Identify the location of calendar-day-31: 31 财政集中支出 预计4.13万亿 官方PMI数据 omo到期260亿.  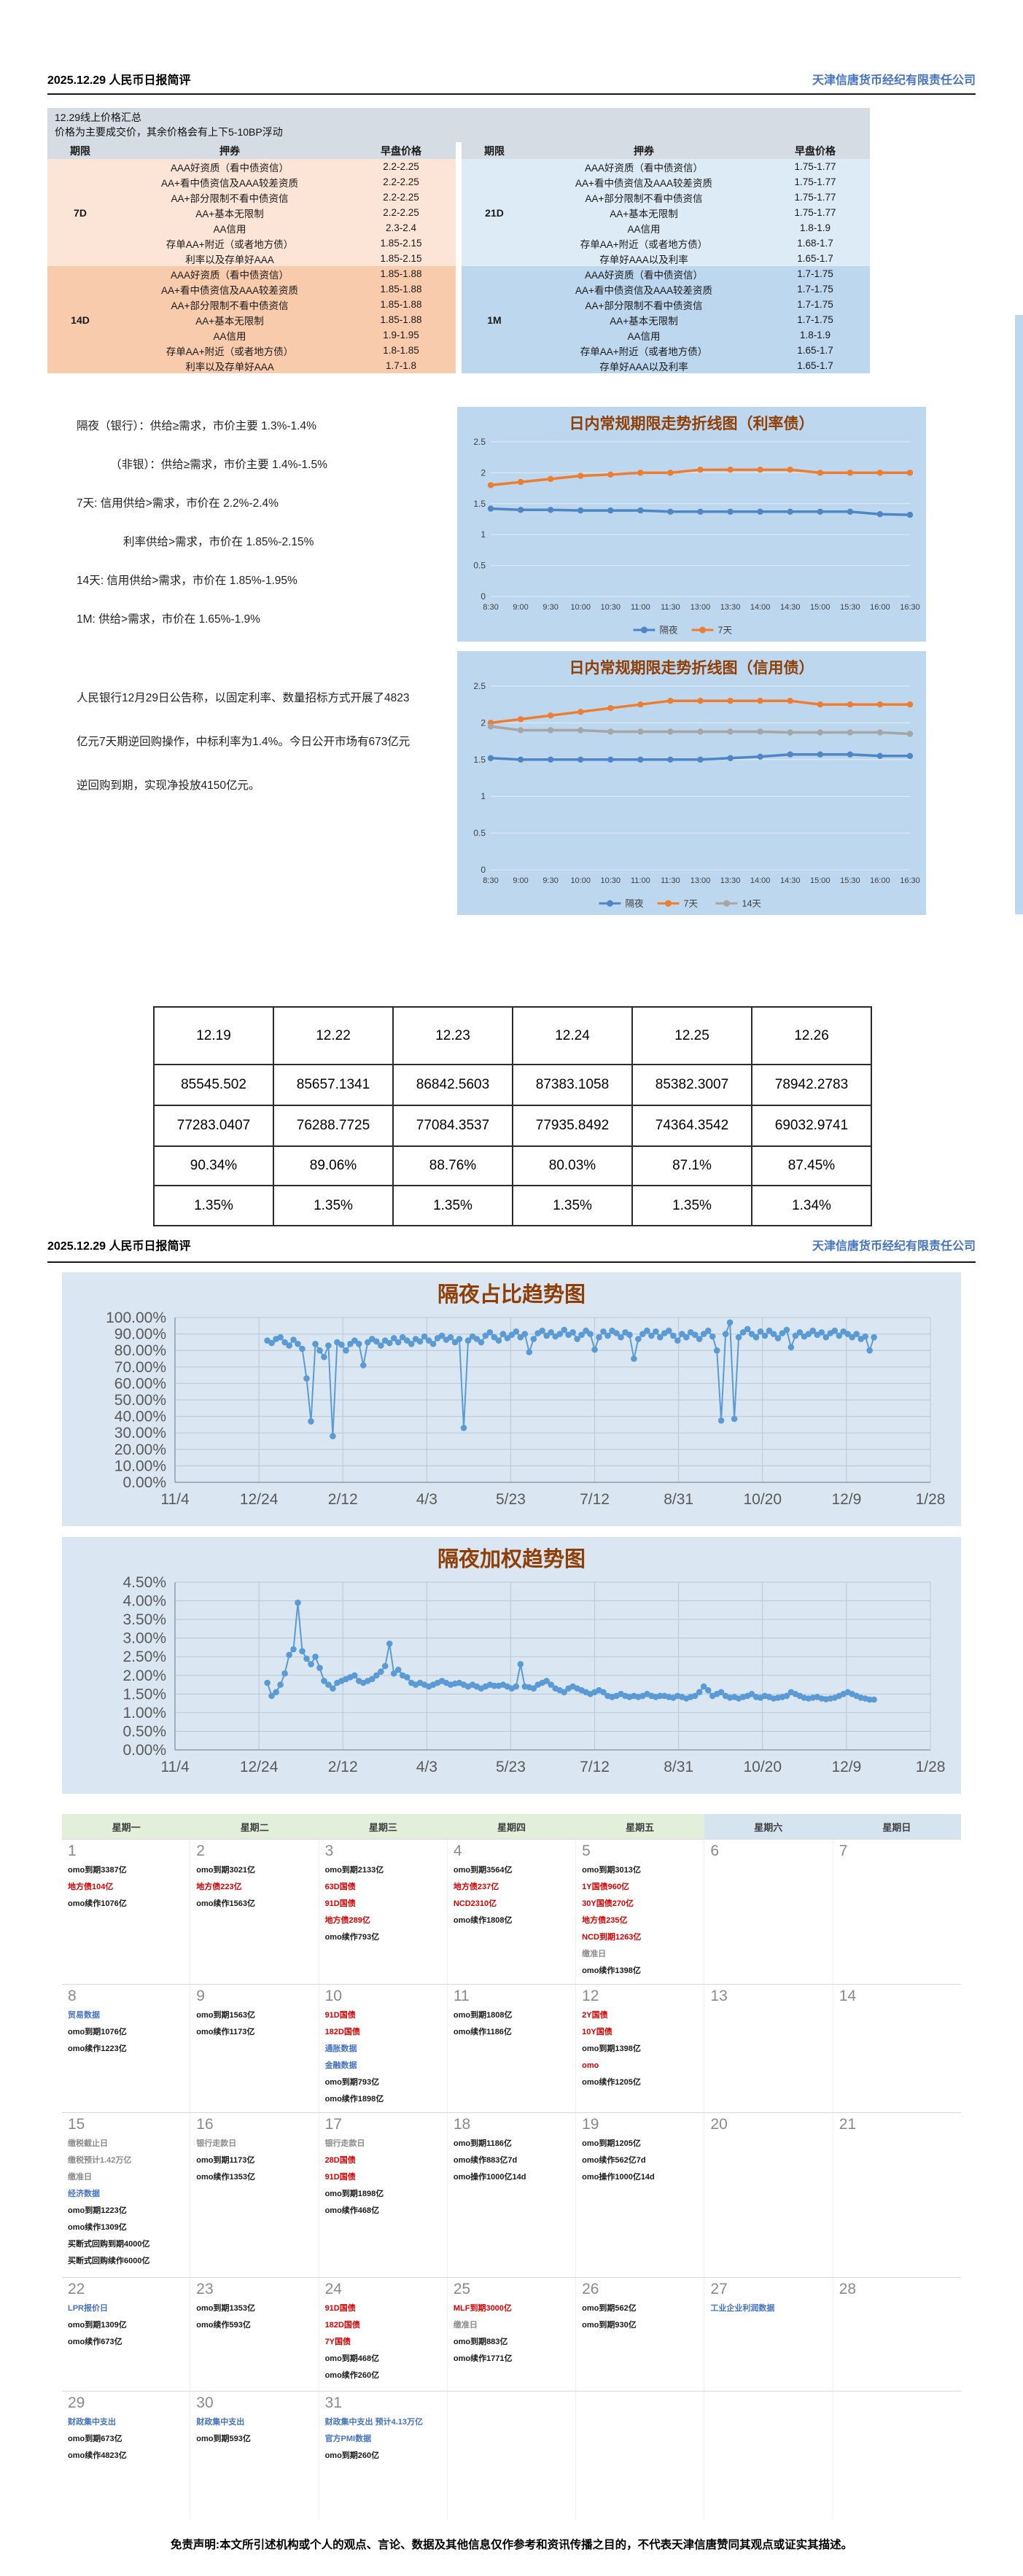
(383, 2455).